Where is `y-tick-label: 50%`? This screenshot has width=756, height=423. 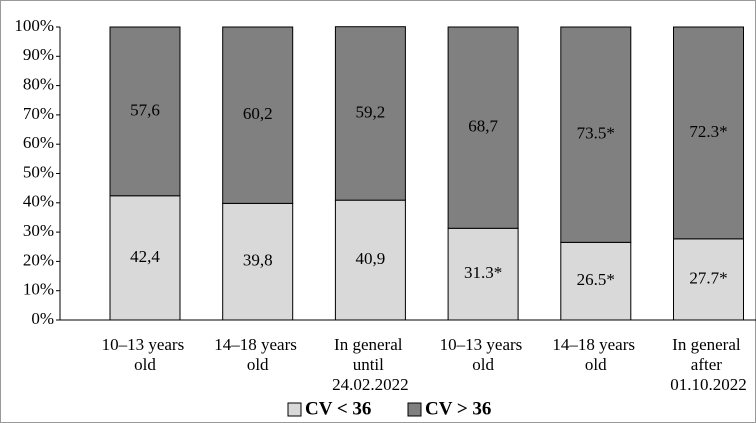 y-tick-label: 50% is located at coordinates (38, 171).